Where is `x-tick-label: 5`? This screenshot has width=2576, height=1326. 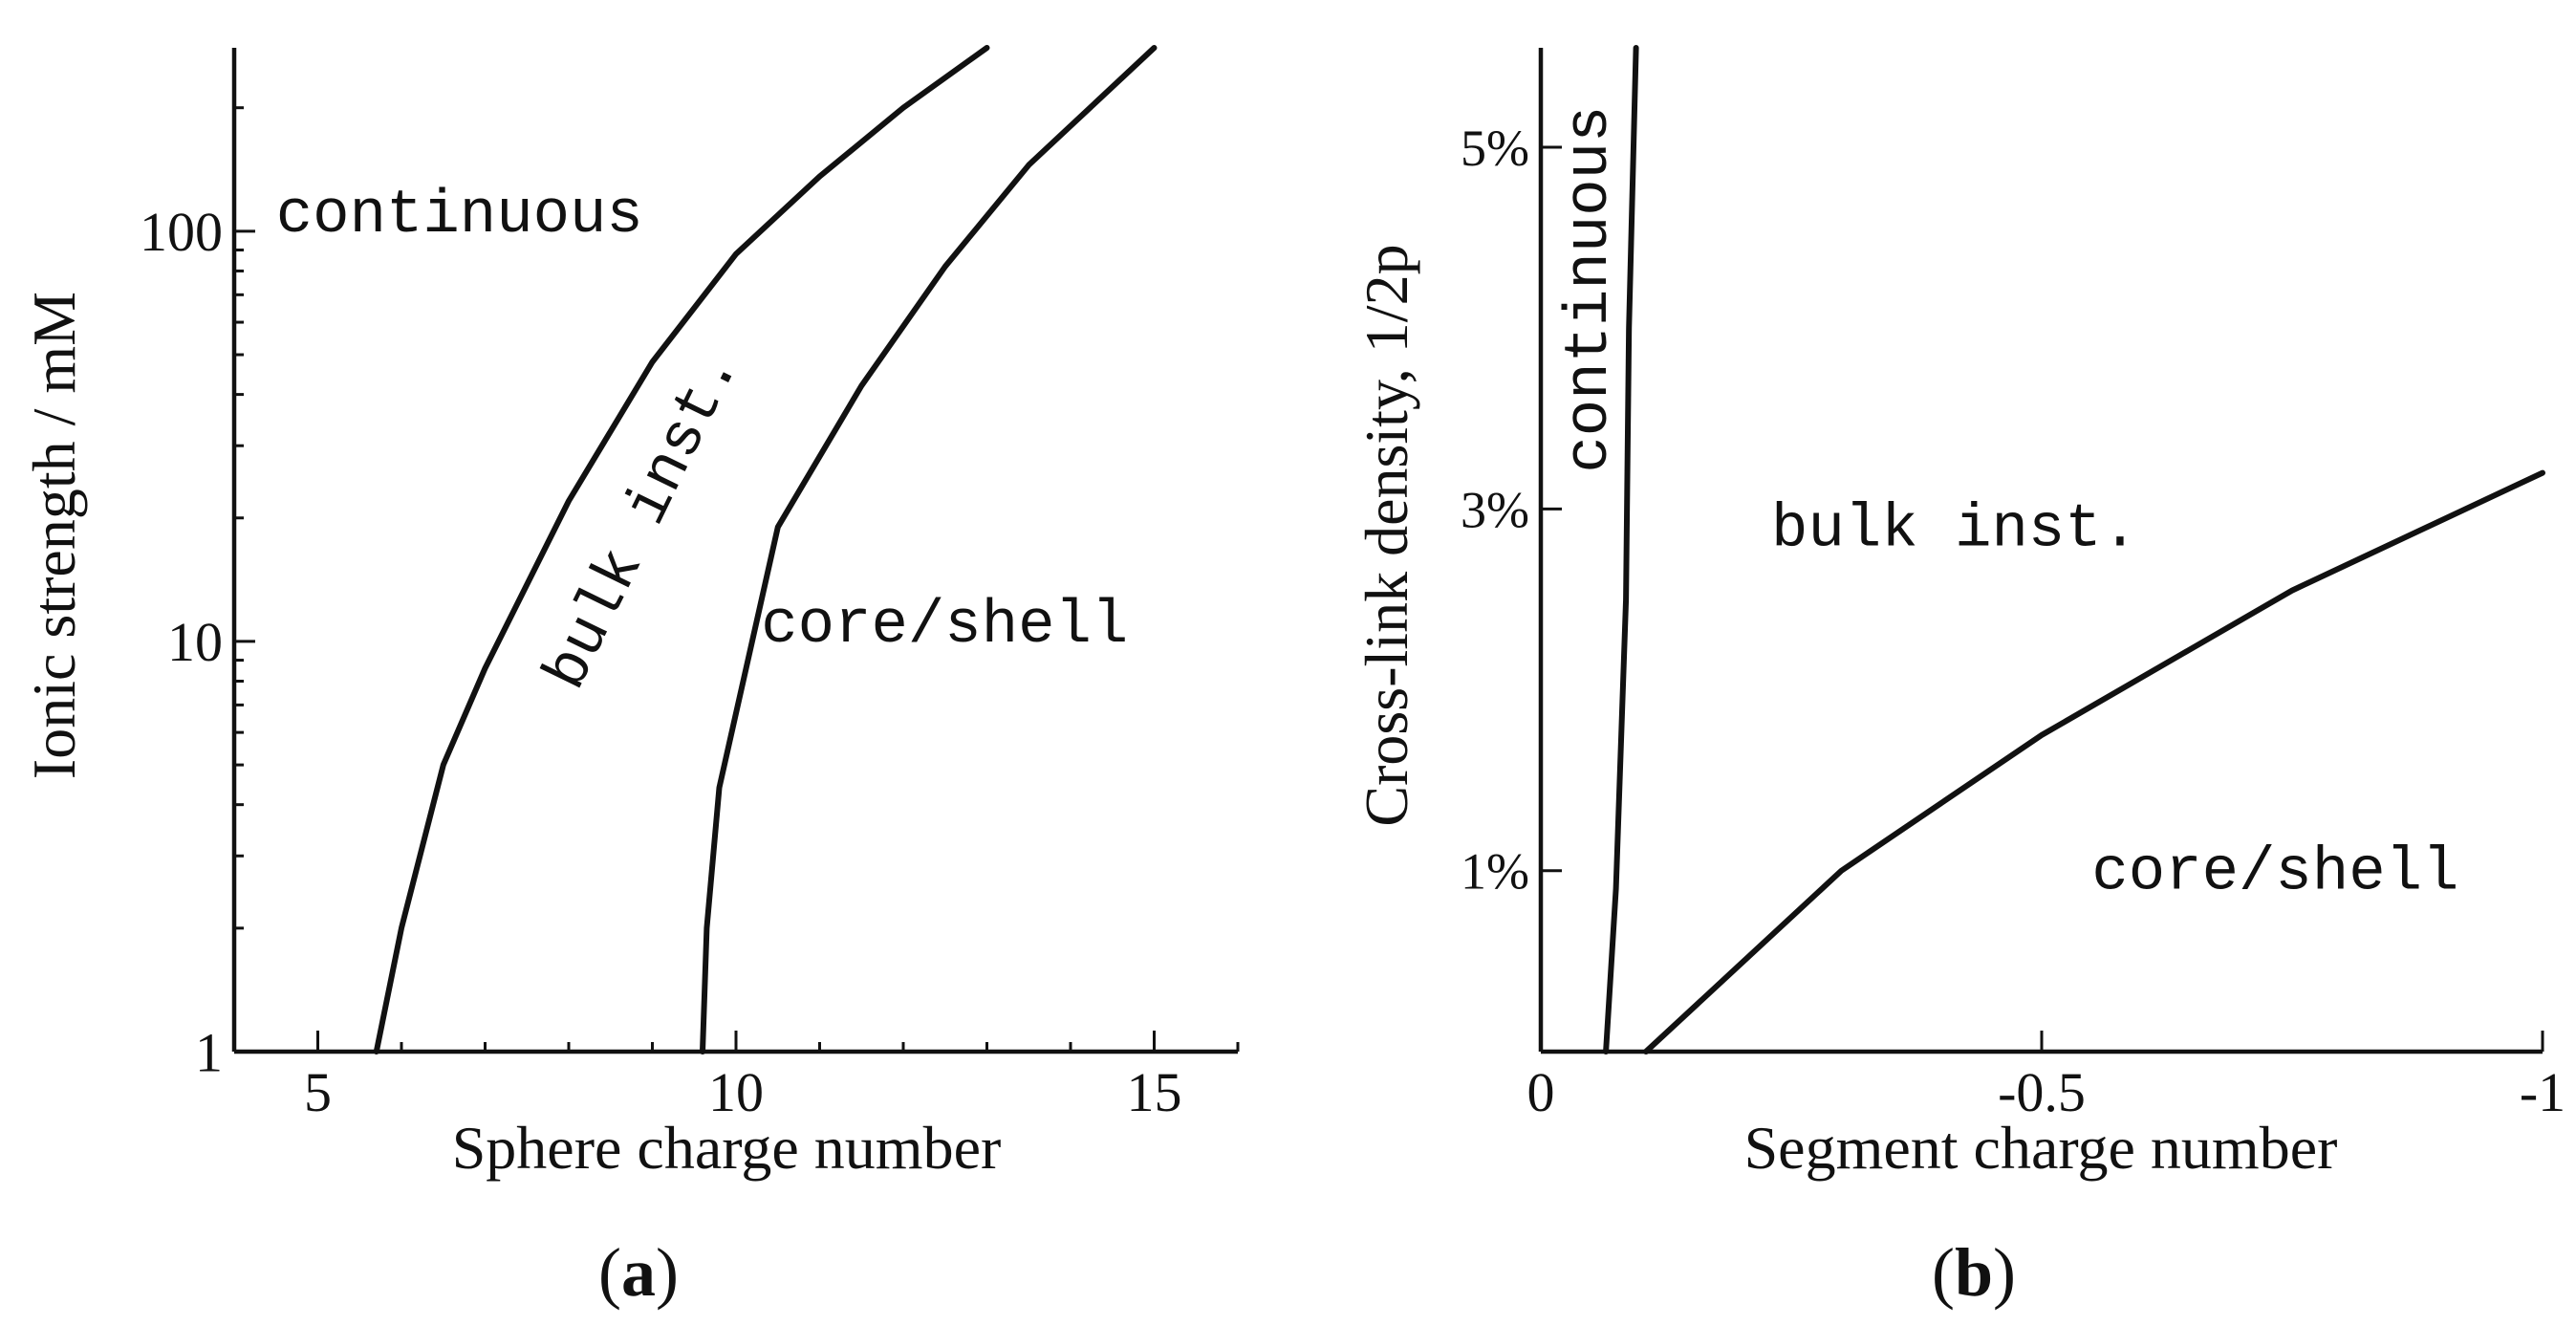
x-tick-label: 5 is located at coordinates (318, 1092).